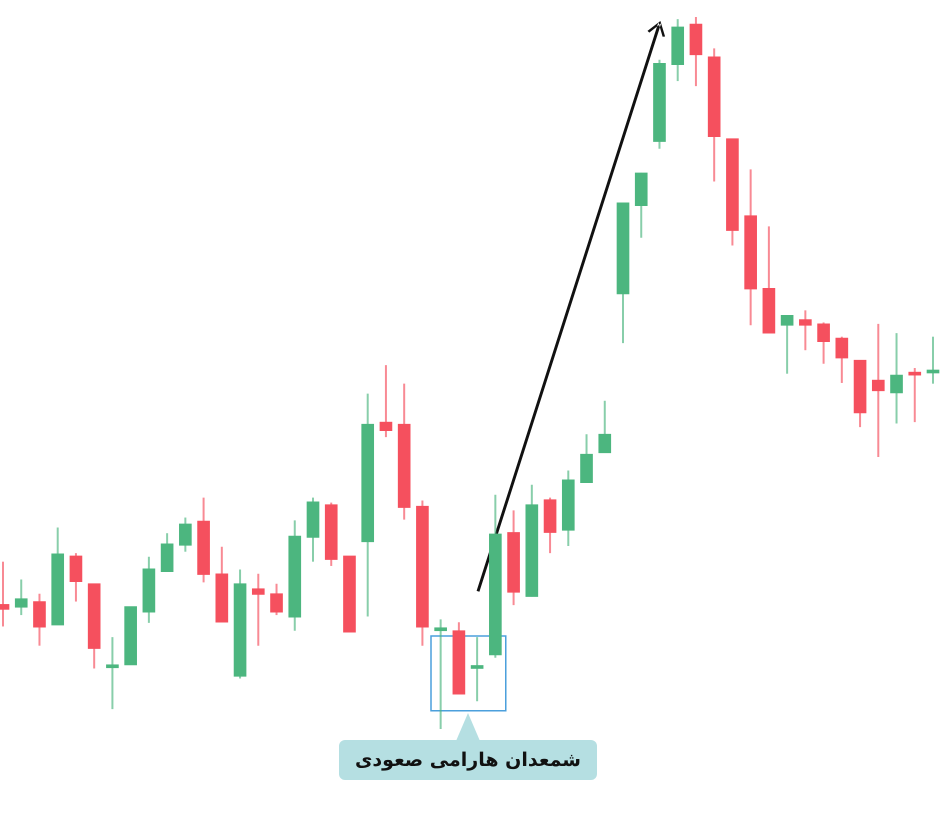  Describe the element at coordinates (468, 760) in the screenshot. I see `text: شمعدان هارامی صعودی` at that location.